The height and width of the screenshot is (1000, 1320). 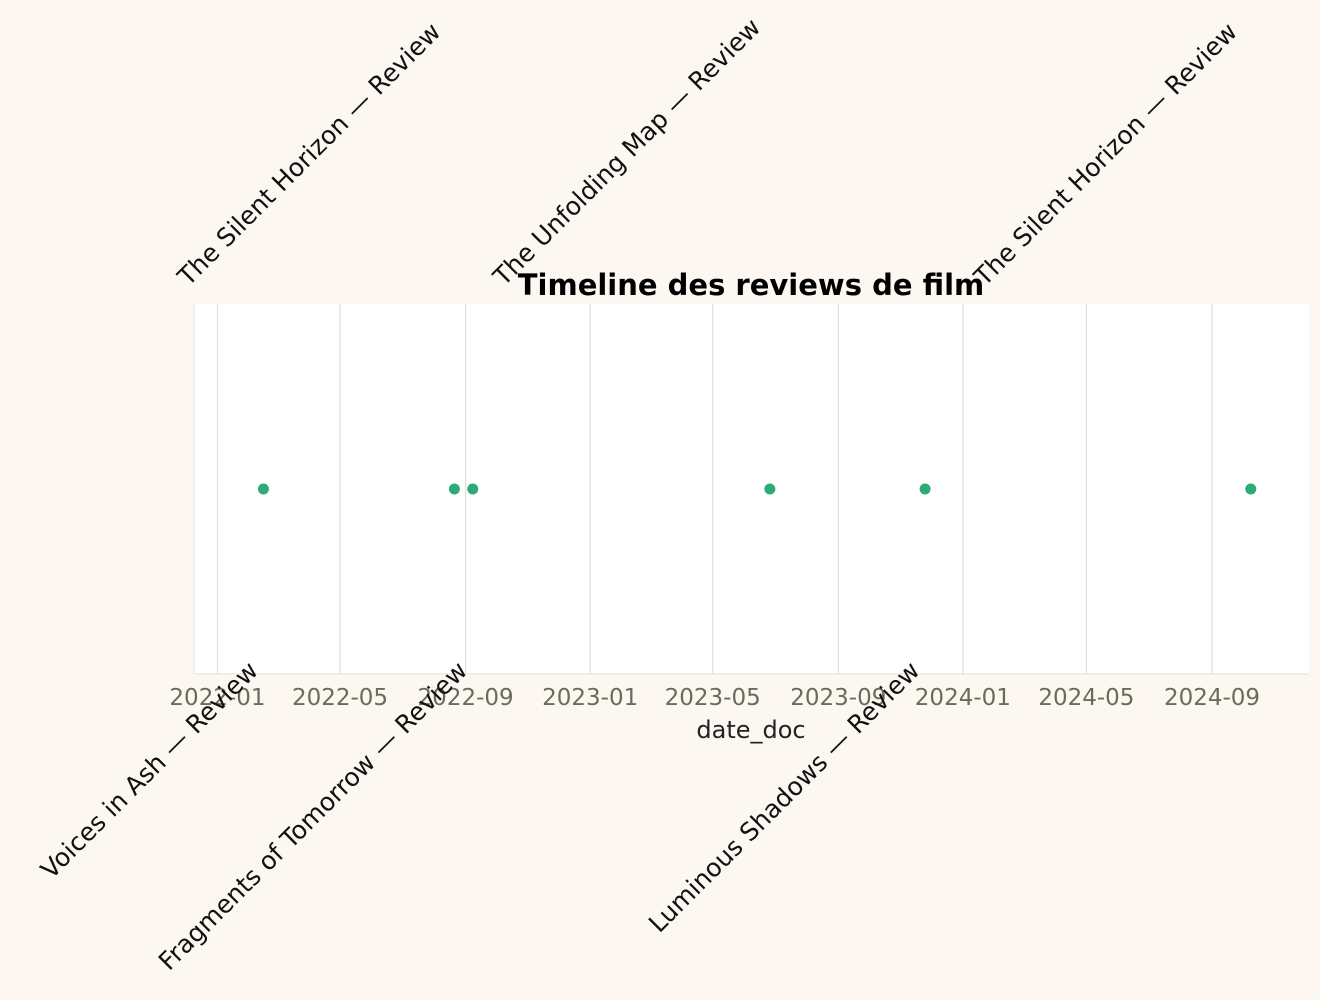 What do you see at coordinates (149, 770) in the screenshot?
I see `point-label: Voices in Ash — Review` at bounding box center [149, 770].